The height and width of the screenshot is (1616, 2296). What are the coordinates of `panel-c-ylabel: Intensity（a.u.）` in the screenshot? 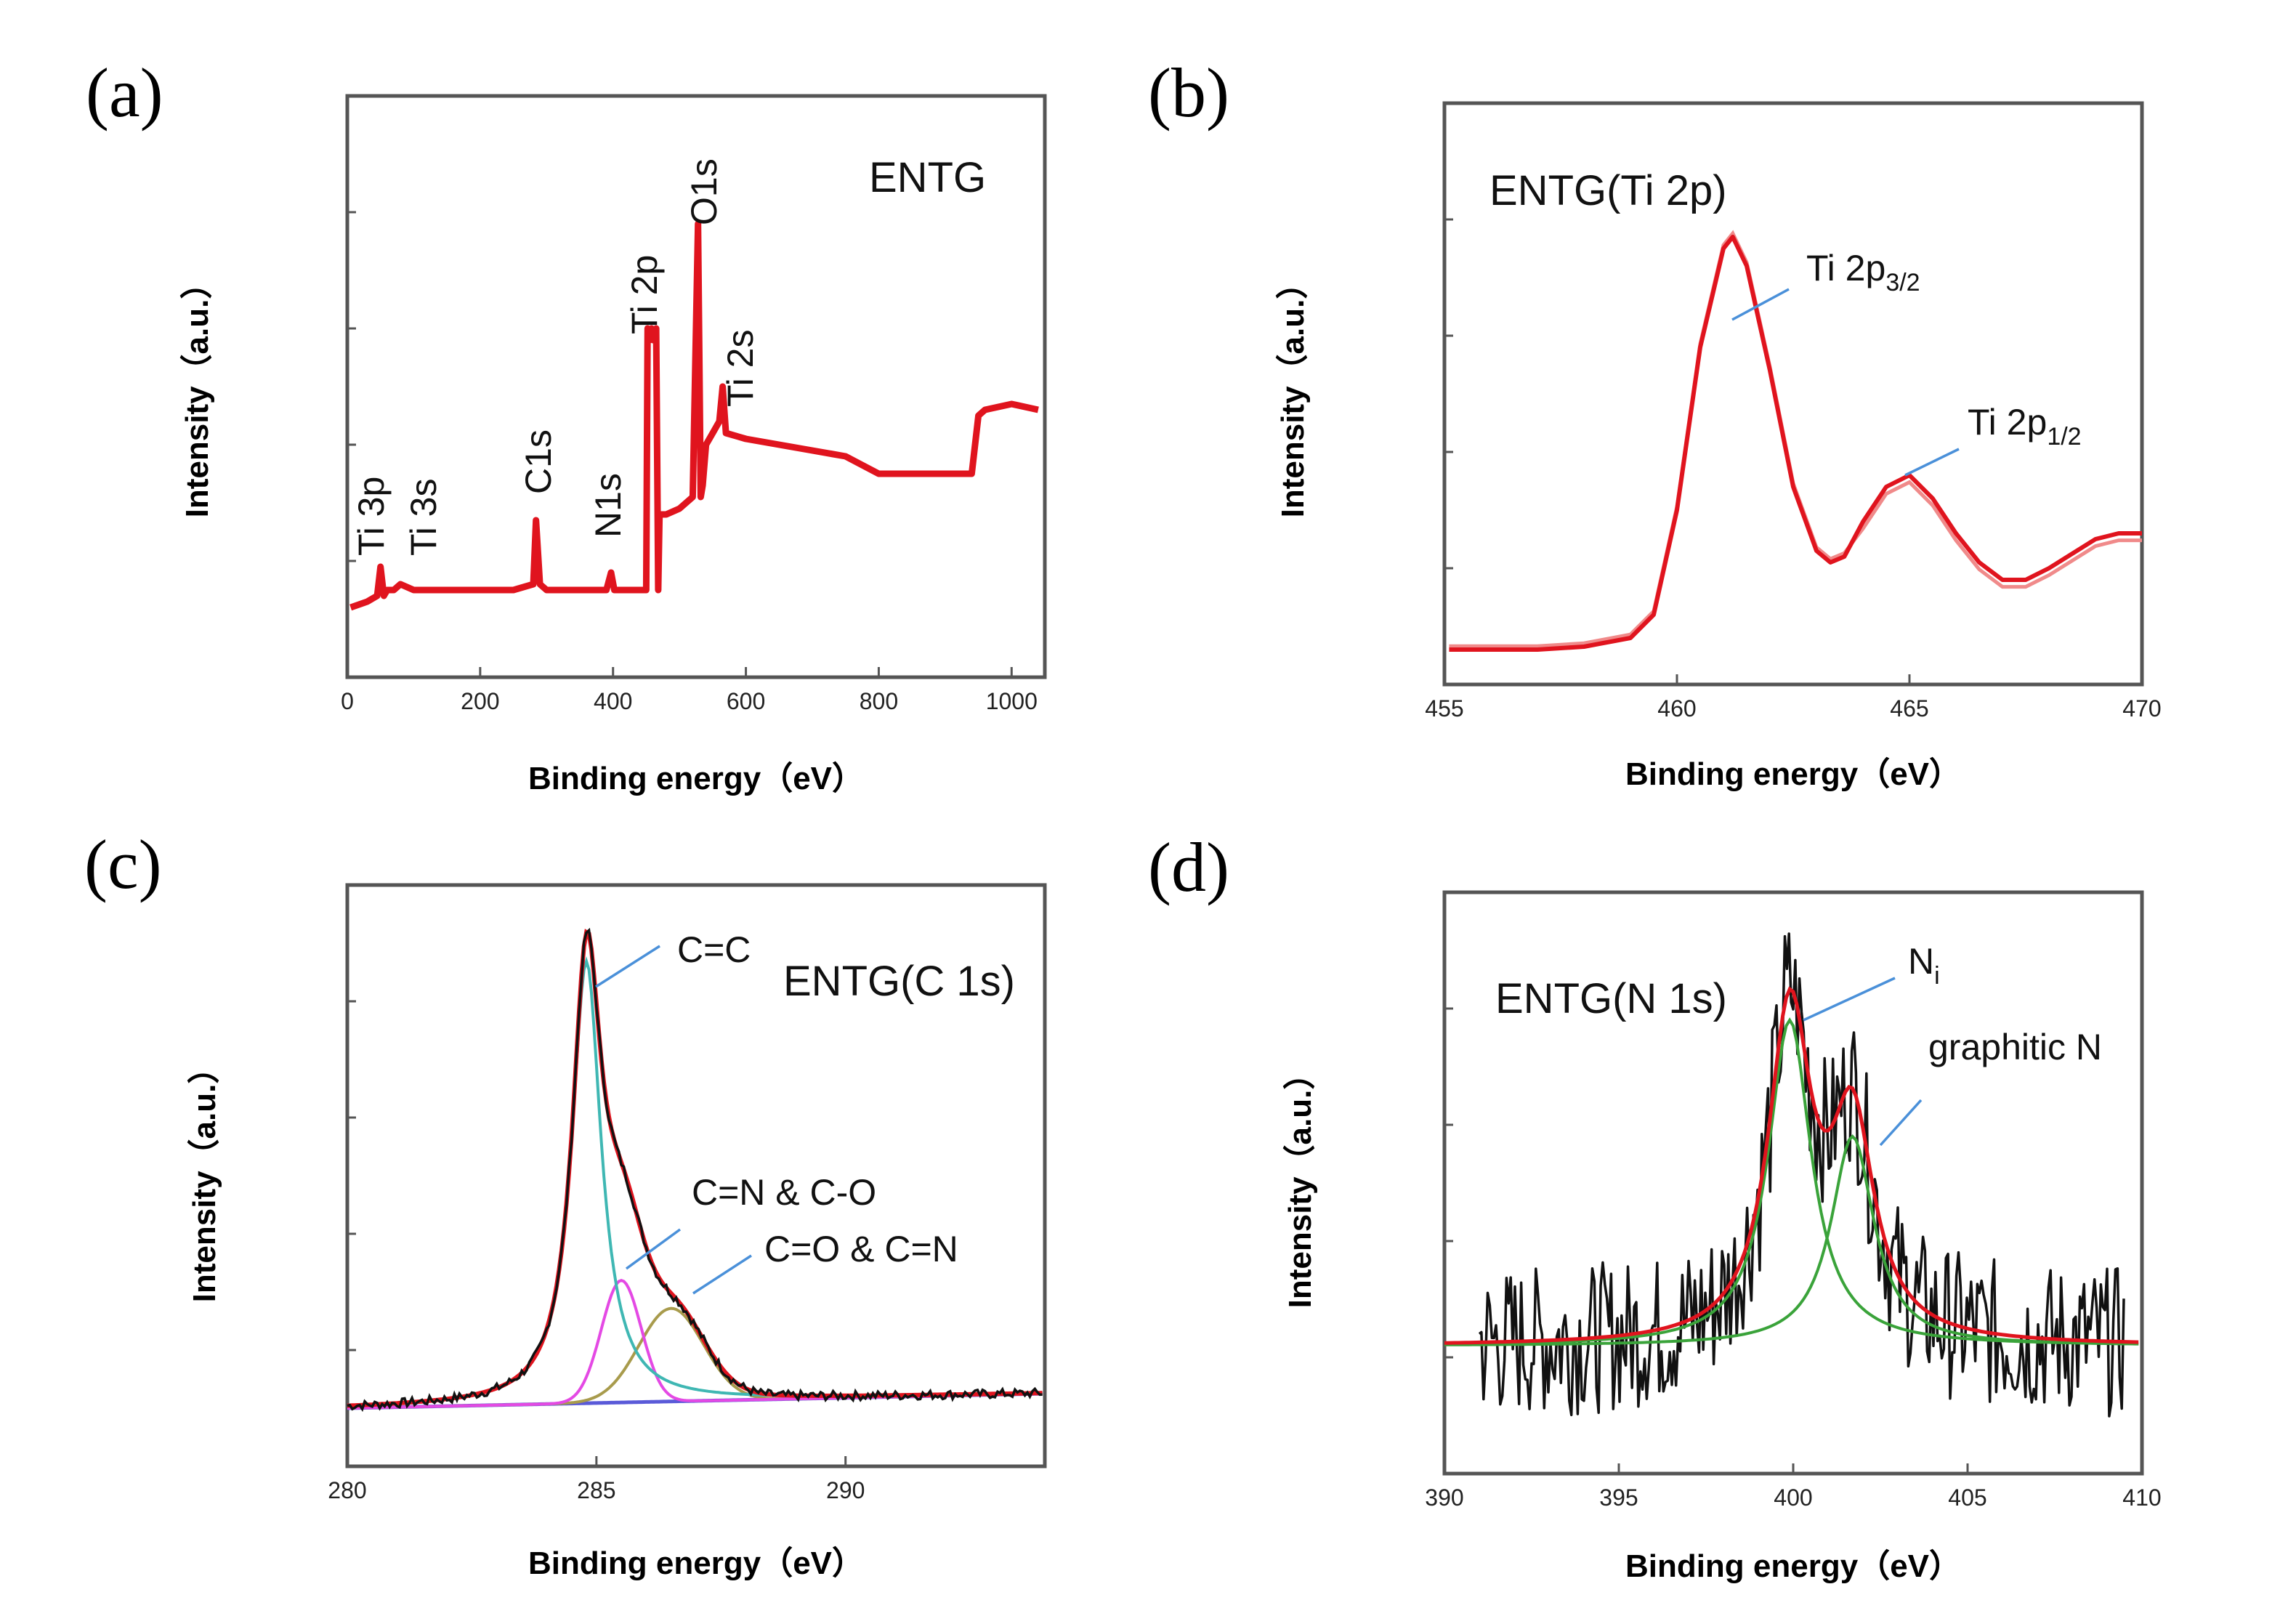 It's located at (204, 1177).